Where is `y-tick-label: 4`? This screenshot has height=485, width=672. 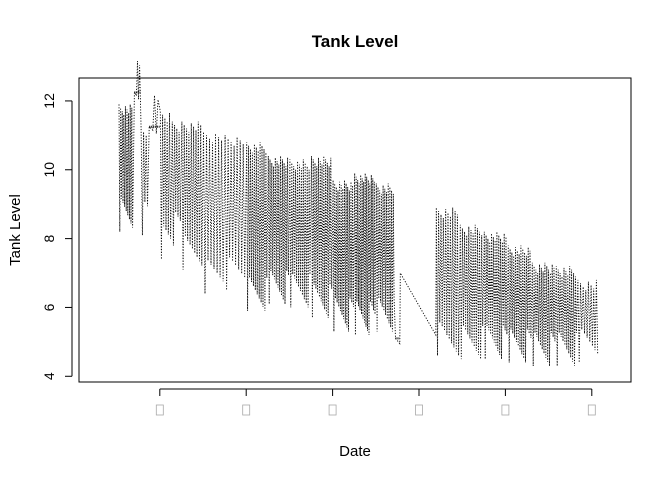 y-tick-label: 4 is located at coordinates (49, 376).